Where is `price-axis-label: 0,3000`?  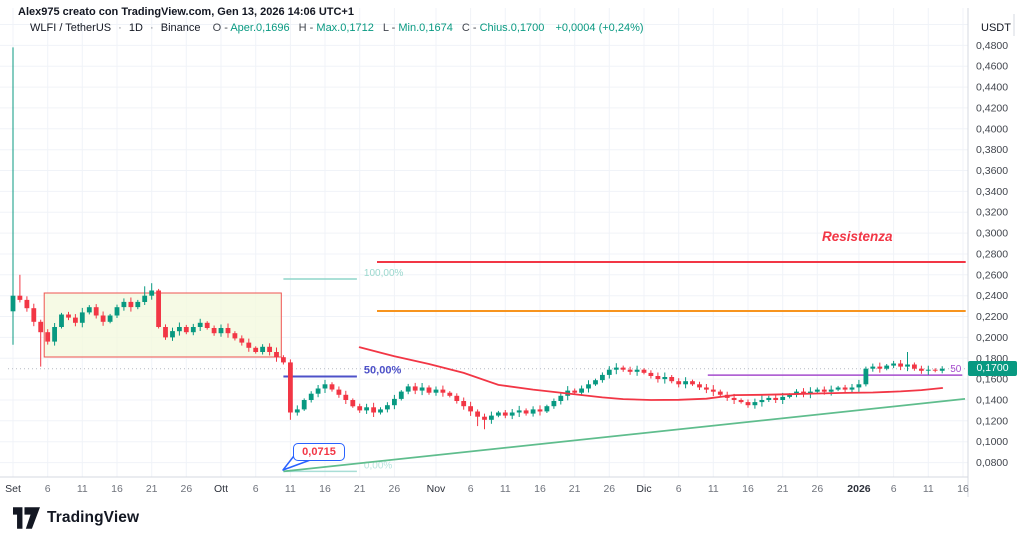 price-axis-label: 0,3000 is located at coordinates (992, 234).